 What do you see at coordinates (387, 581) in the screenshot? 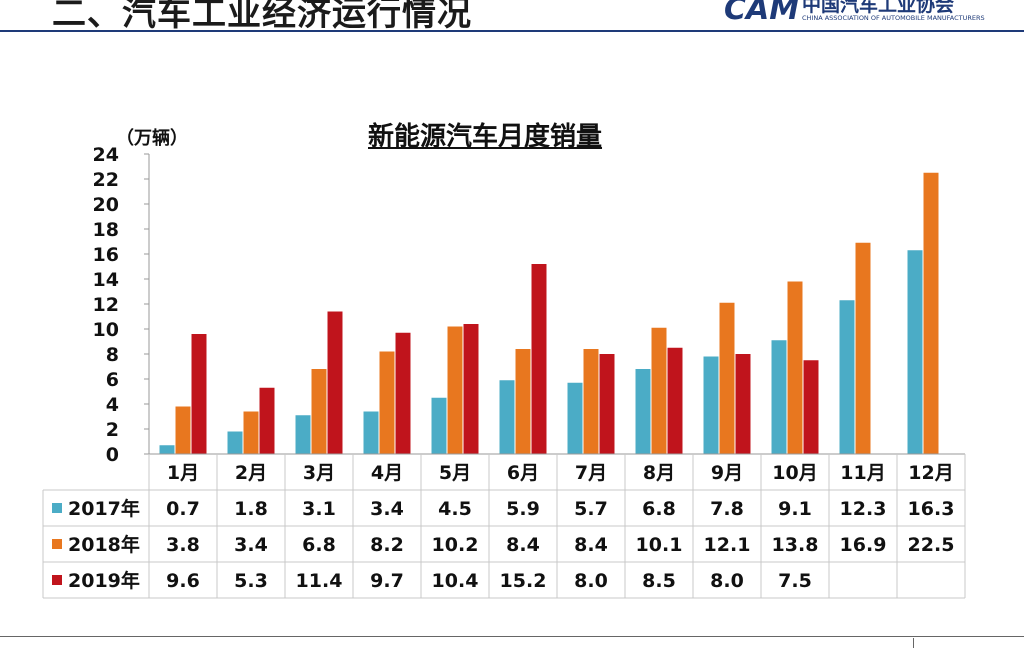
I see `table-cell-3-4: 9.7` at bounding box center [387, 581].